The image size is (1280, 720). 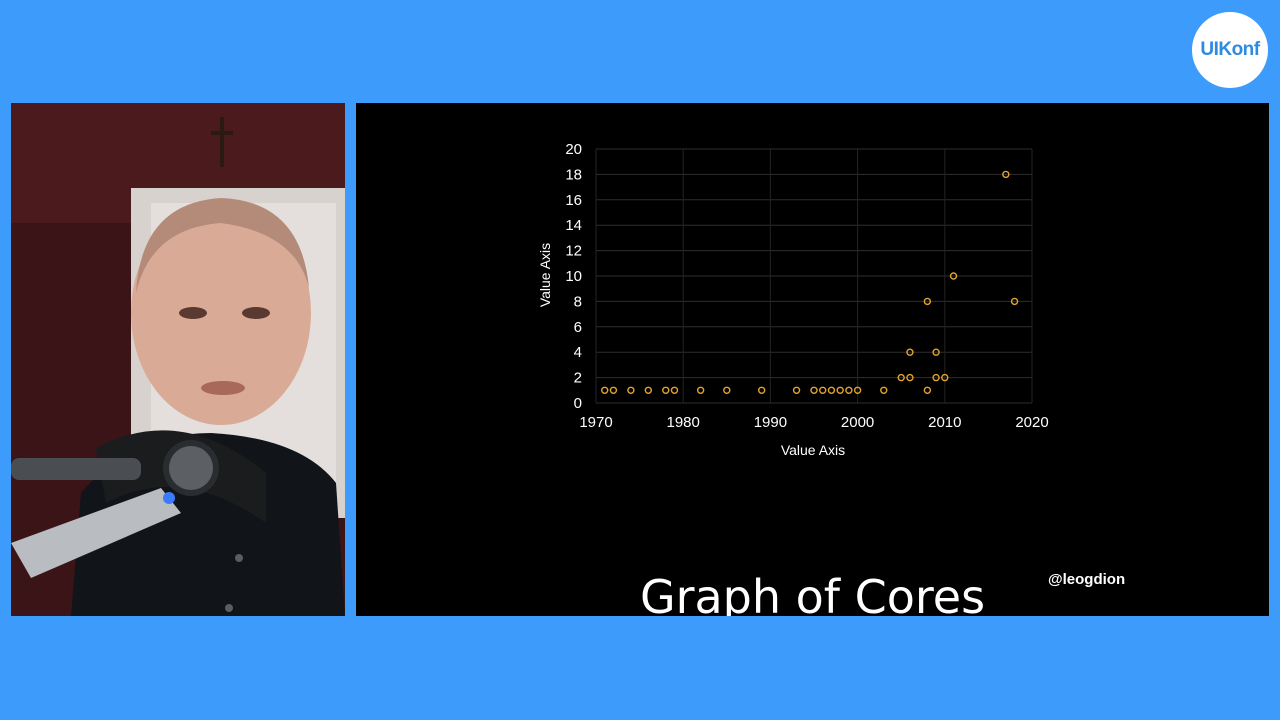 What do you see at coordinates (944, 422) in the screenshot?
I see `x-tick-label: 2010` at bounding box center [944, 422].